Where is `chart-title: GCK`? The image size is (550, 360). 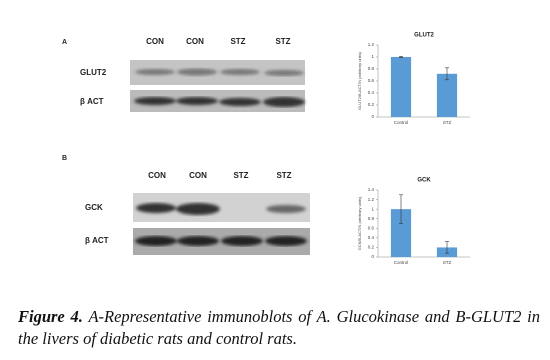
chart-title: GCK is located at coordinates (424, 181).